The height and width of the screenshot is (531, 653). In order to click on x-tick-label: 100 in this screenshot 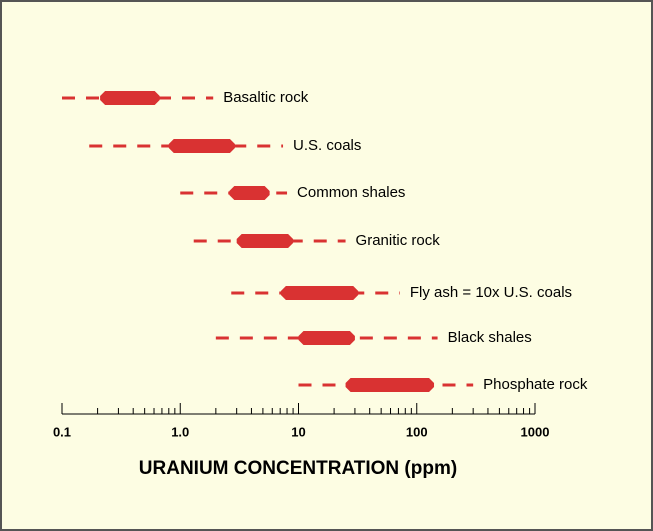, I will do `click(417, 431)`.